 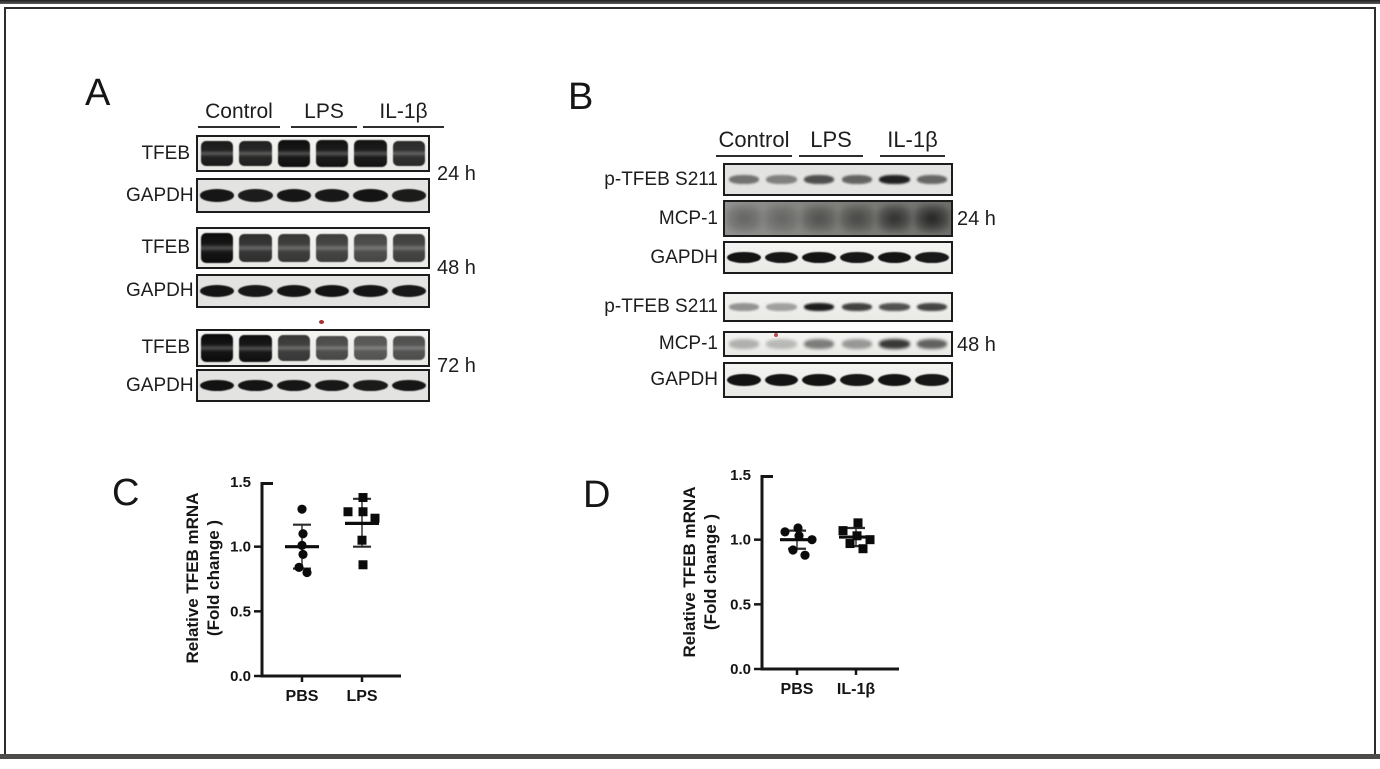 What do you see at coordinates (661, 306) in the screenshot?
I see `blot-row-label: p-TFEB S211` at bounding box center [661, 306].